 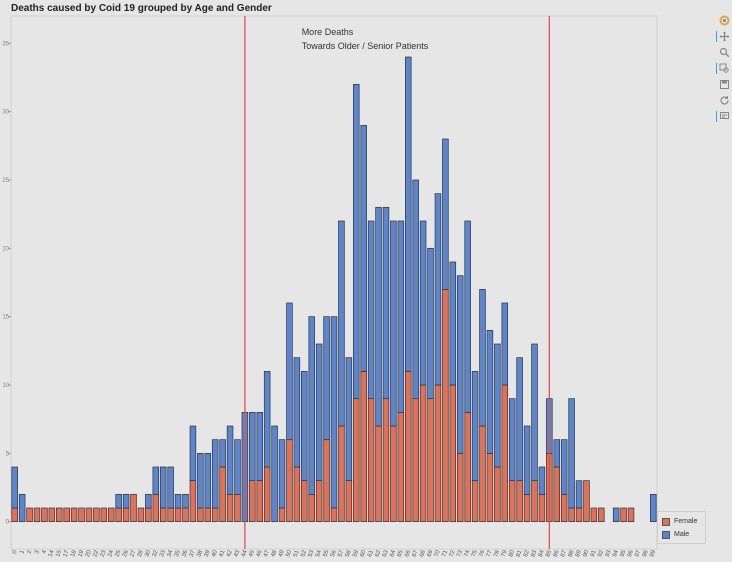 What do you see at coordinates (681, 521) in the screenshot?
I see `legend-item-female: Female` at bounding box center [681, 521].